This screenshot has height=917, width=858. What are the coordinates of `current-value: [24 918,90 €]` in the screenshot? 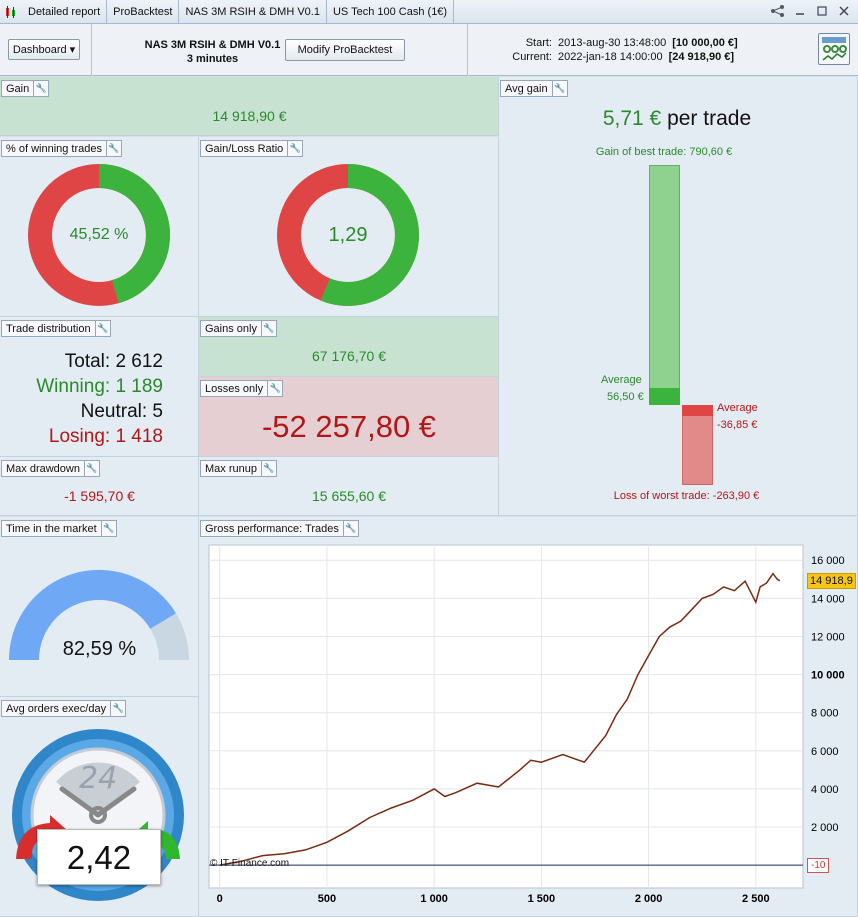 It's located at (701, 57).